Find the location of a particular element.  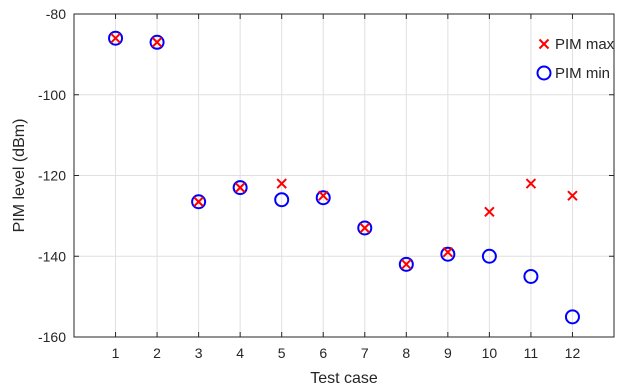

x-tick-label: 1 is located at coordinates (116, 353).